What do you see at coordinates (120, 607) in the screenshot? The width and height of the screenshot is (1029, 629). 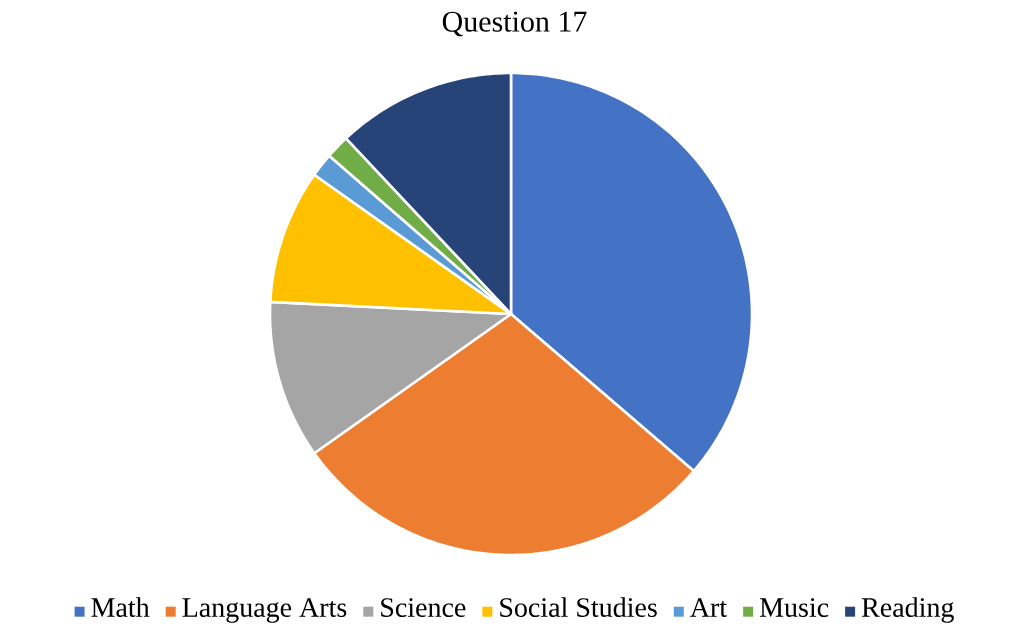 I see `legend-label: Math` at bounding box center [120, 607].